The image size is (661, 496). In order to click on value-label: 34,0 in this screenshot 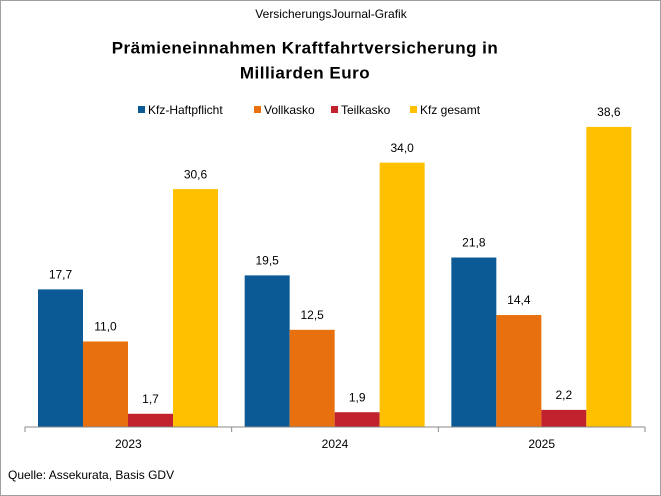, I will do `click(402, 148)`.